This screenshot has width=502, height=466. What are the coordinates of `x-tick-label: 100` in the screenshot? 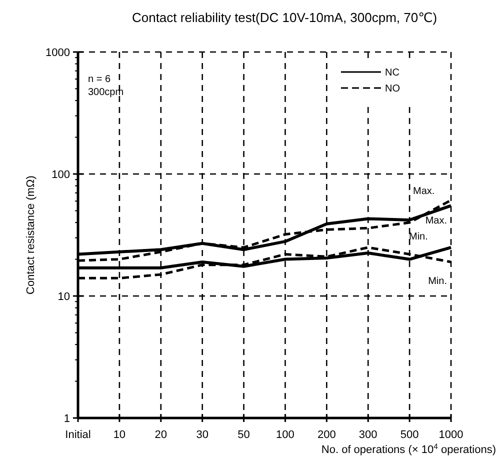 It's located at (285, 435).